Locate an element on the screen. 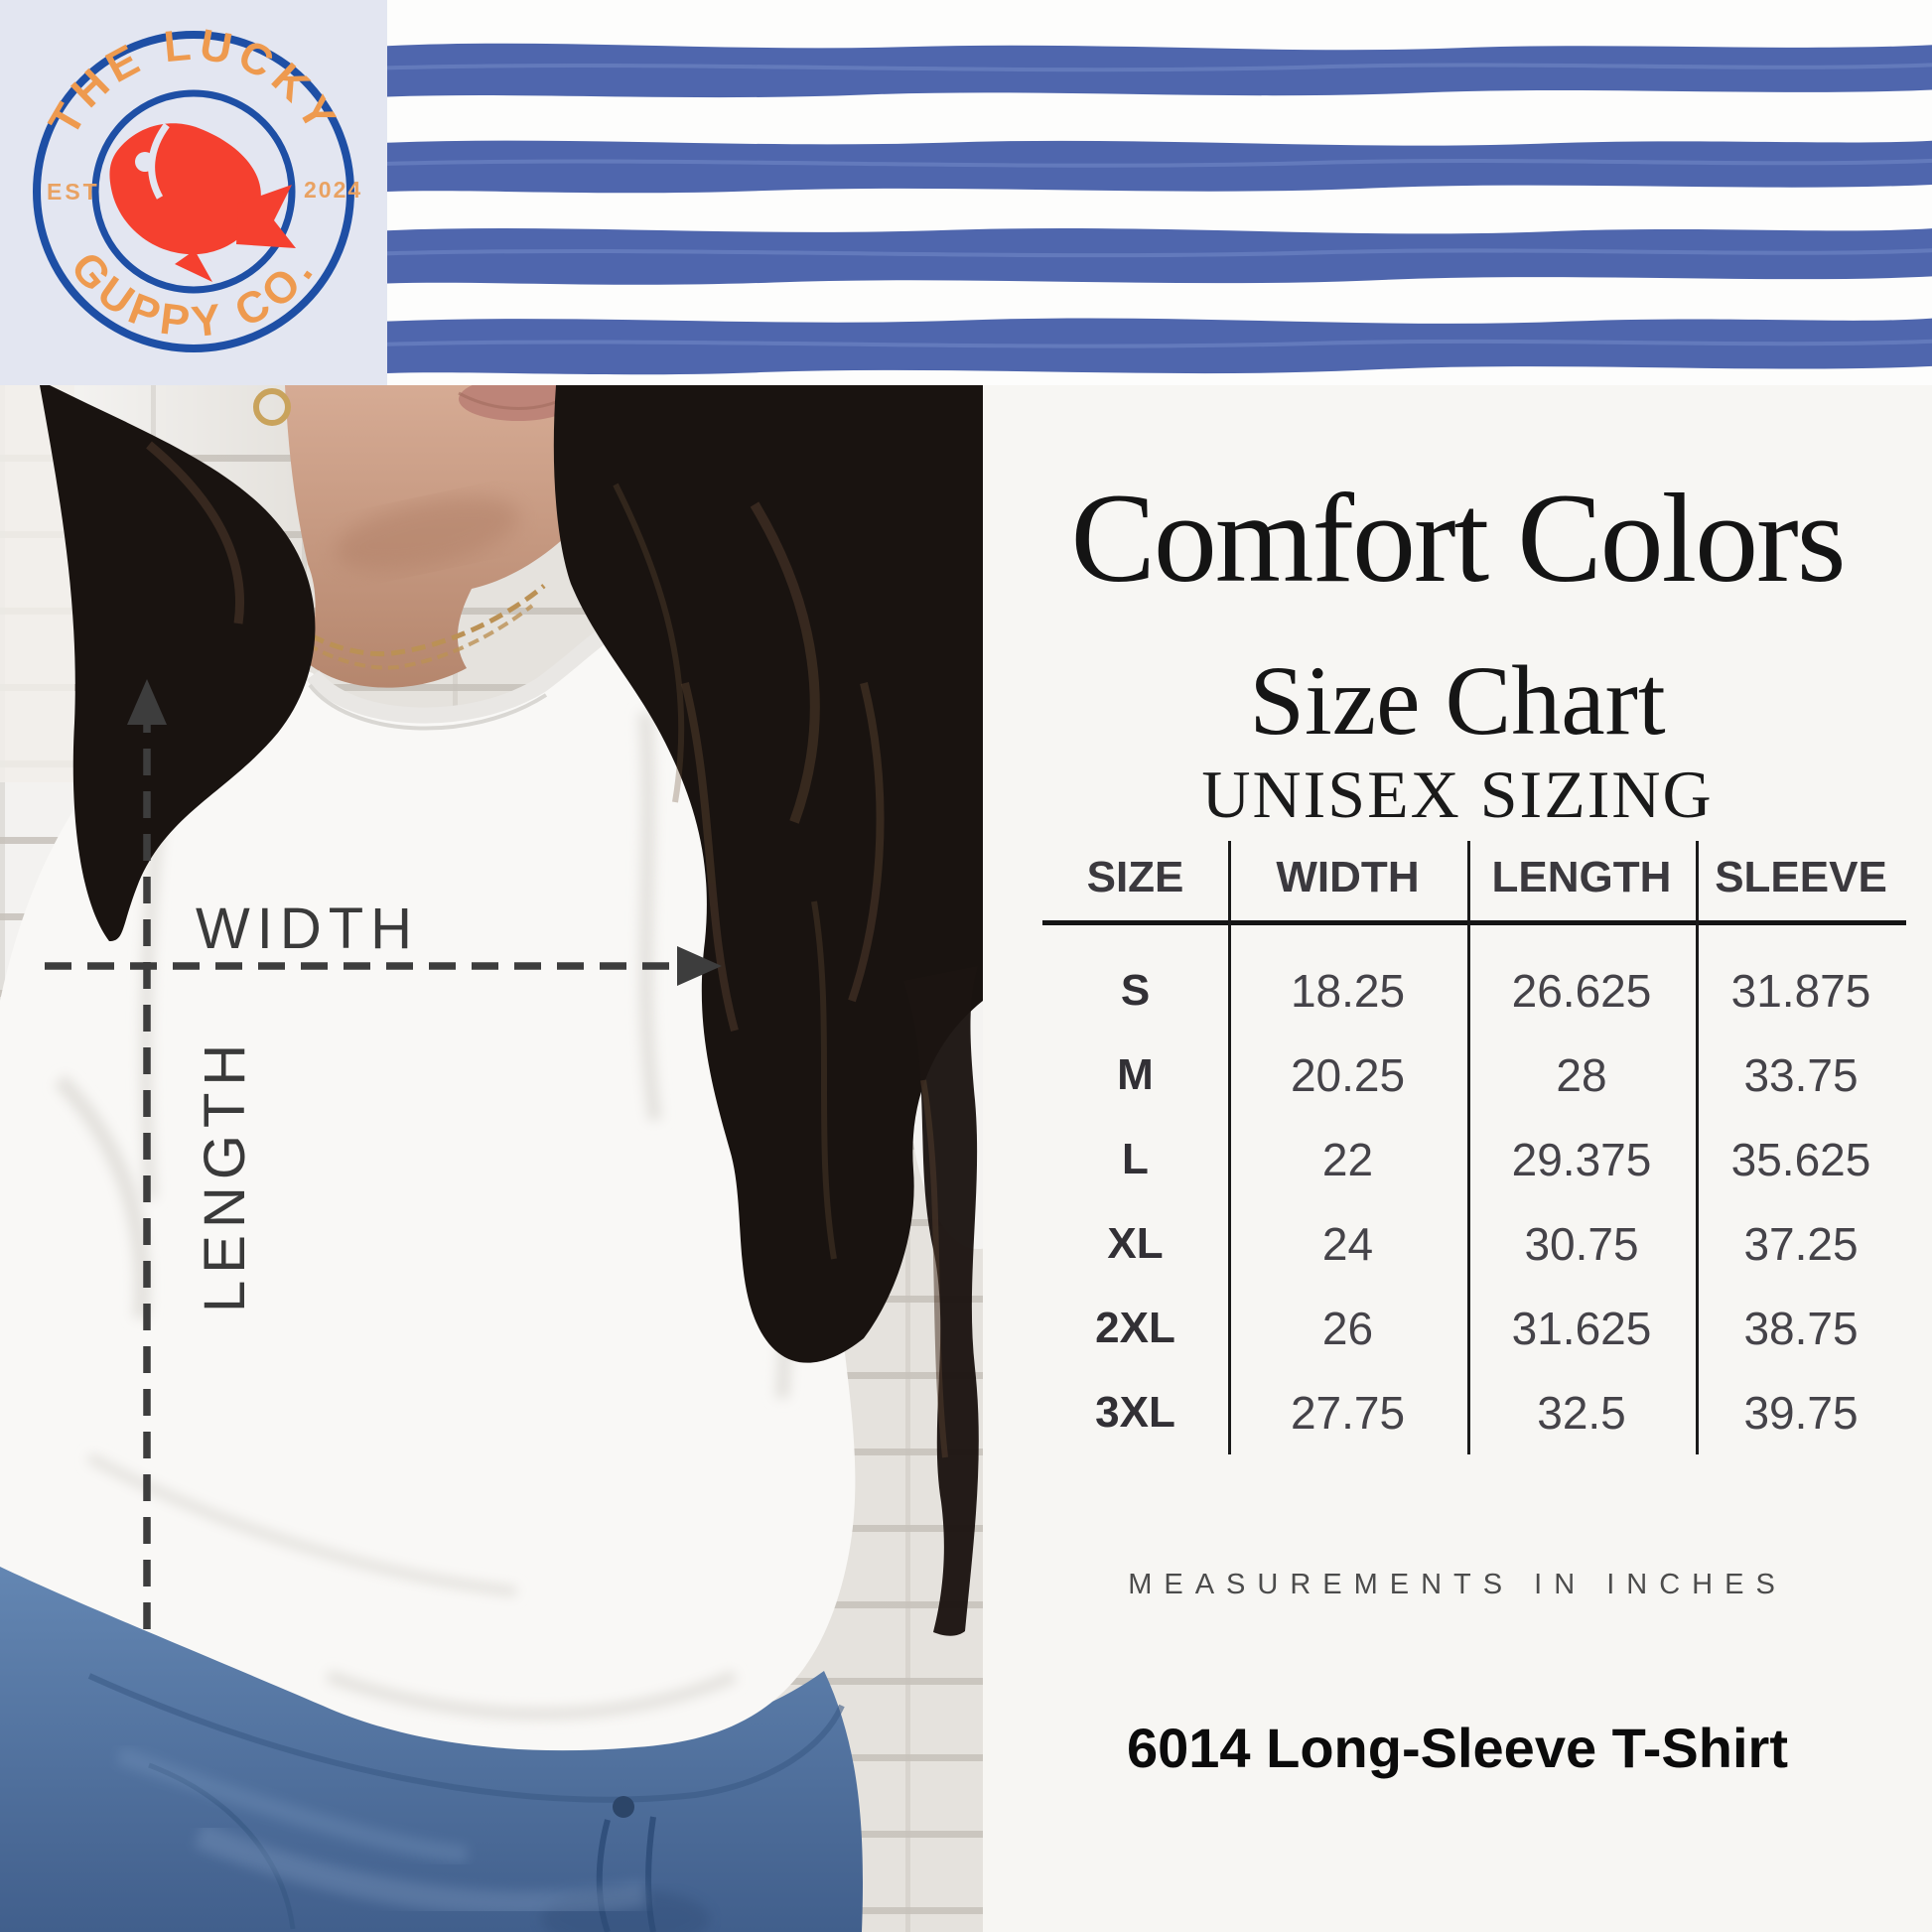 Image resolution: width=1932 pixels, height=1932 pixels. measurement-cell: 31.625 is located at coordinates (1581, 1328).